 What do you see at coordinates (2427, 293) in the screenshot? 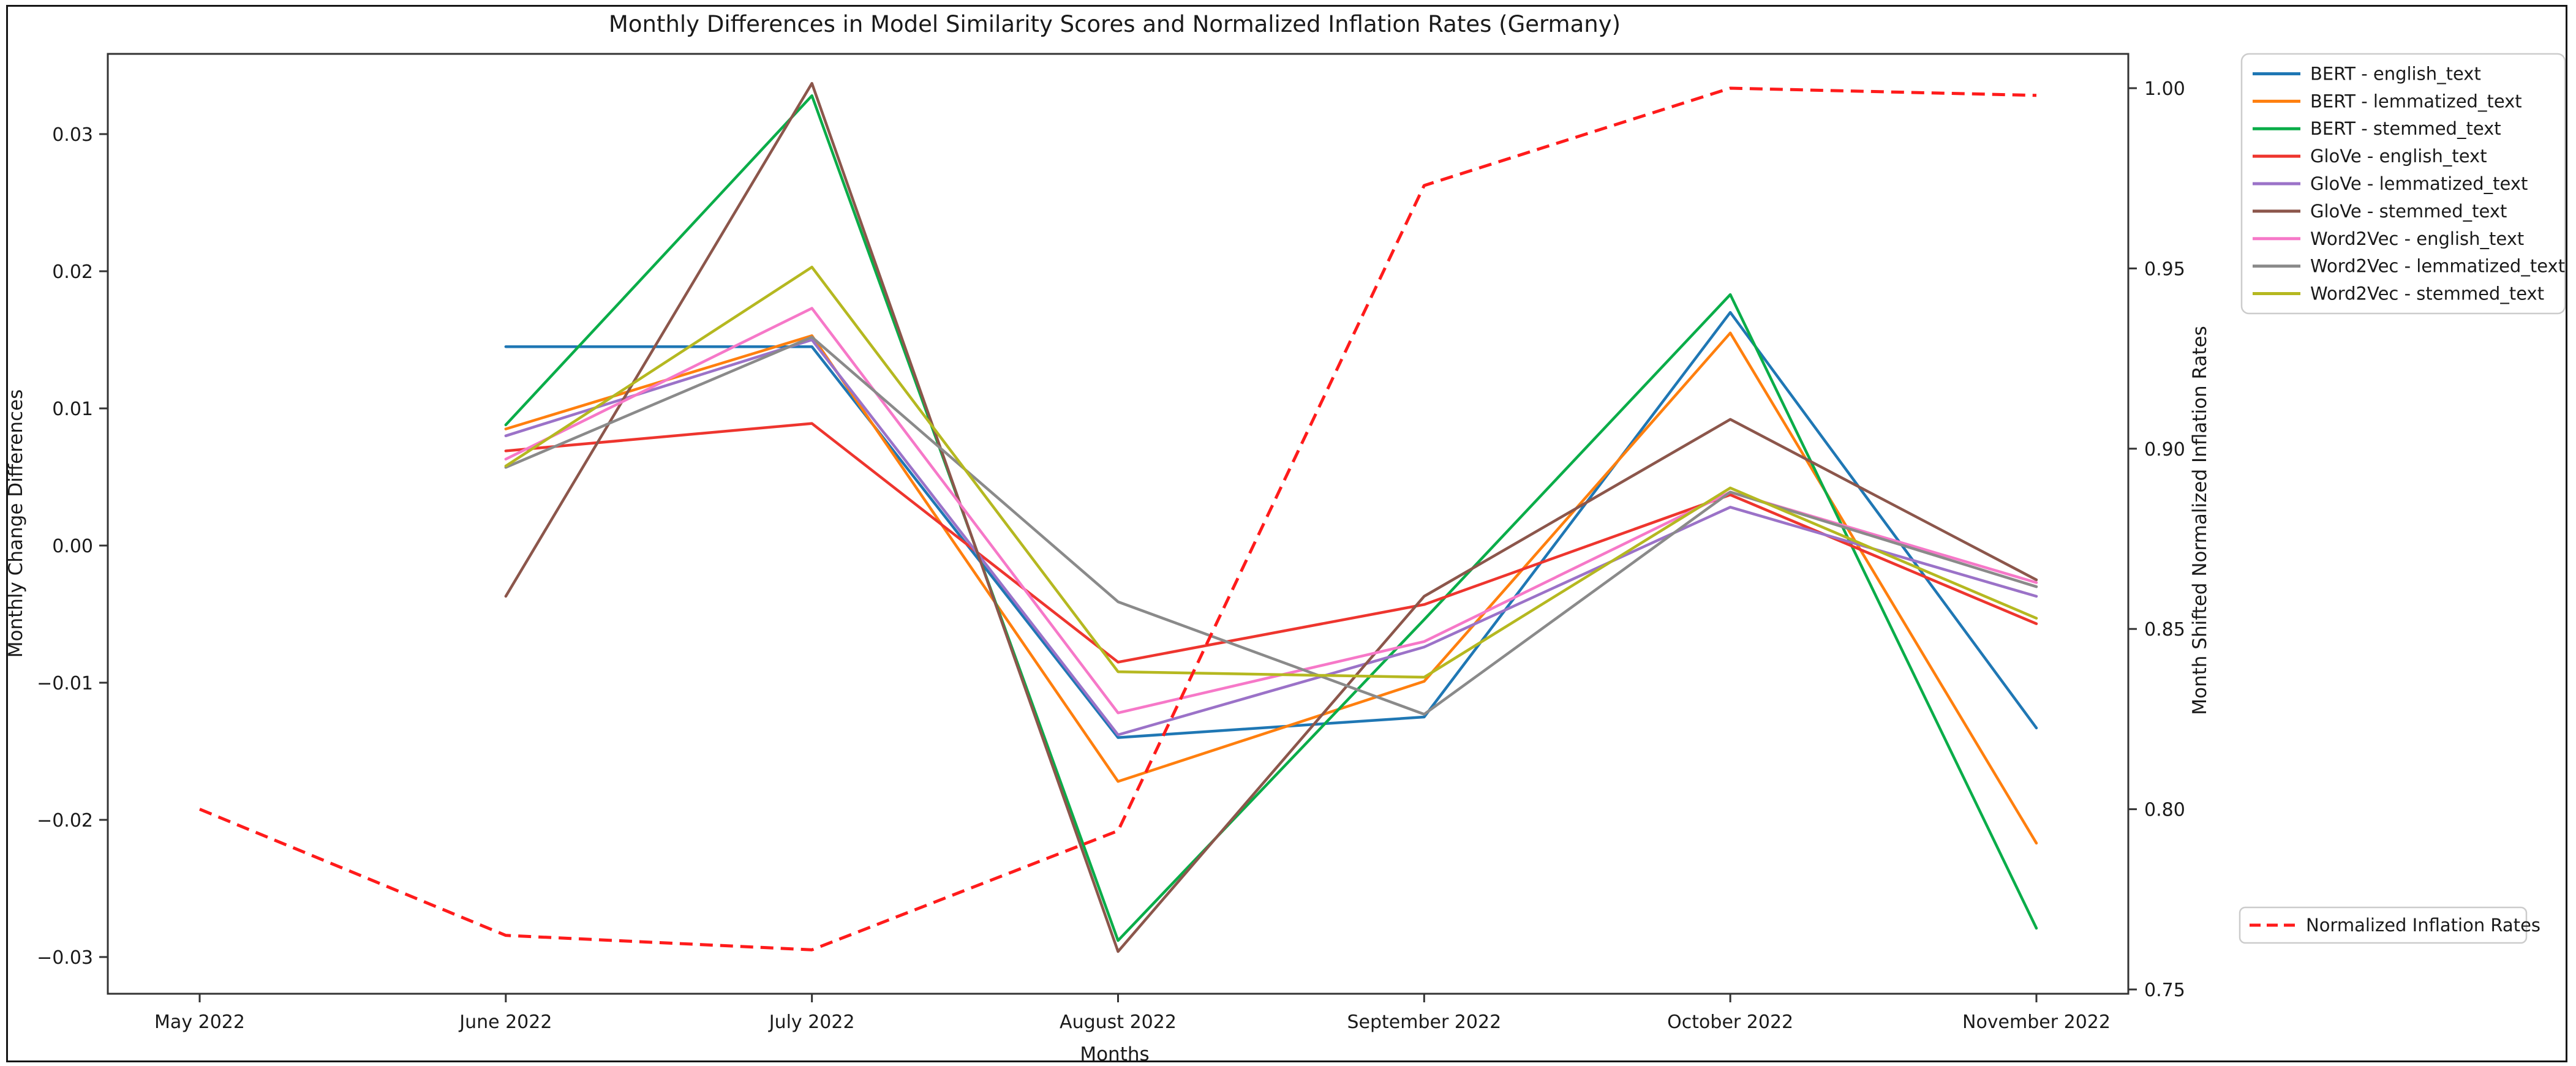
I see `legend-label: Word2Vec - stemmed_text` at bounding box center [2427, 293].